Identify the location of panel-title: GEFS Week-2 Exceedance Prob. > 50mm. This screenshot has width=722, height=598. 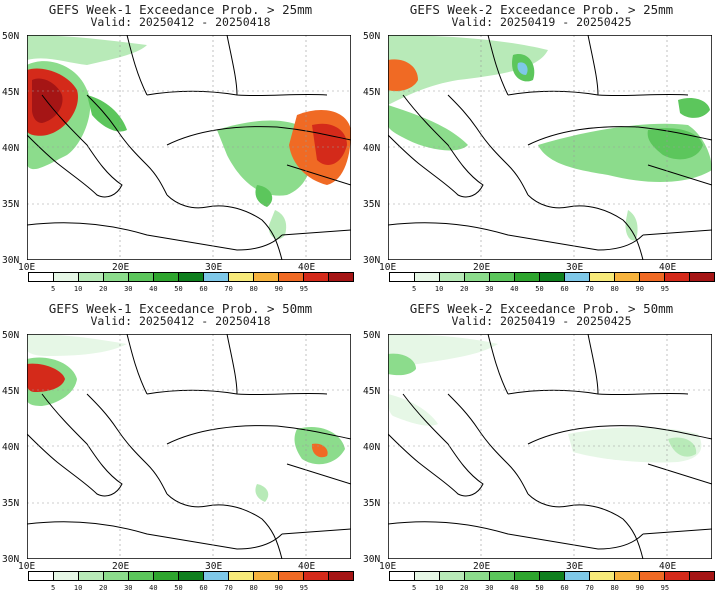
(541, 308).